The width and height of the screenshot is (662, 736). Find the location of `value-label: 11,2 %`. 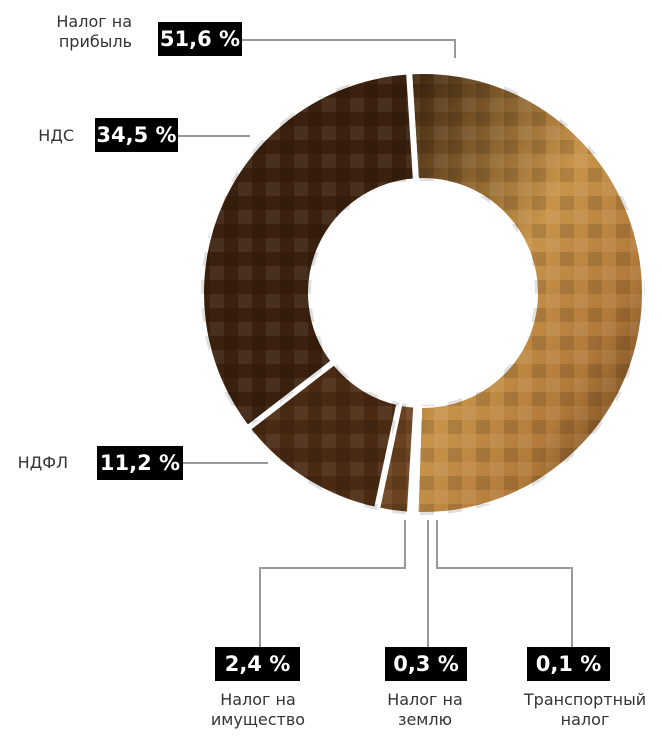

value-label: 11,2 % is located at coordinates (140, 463).